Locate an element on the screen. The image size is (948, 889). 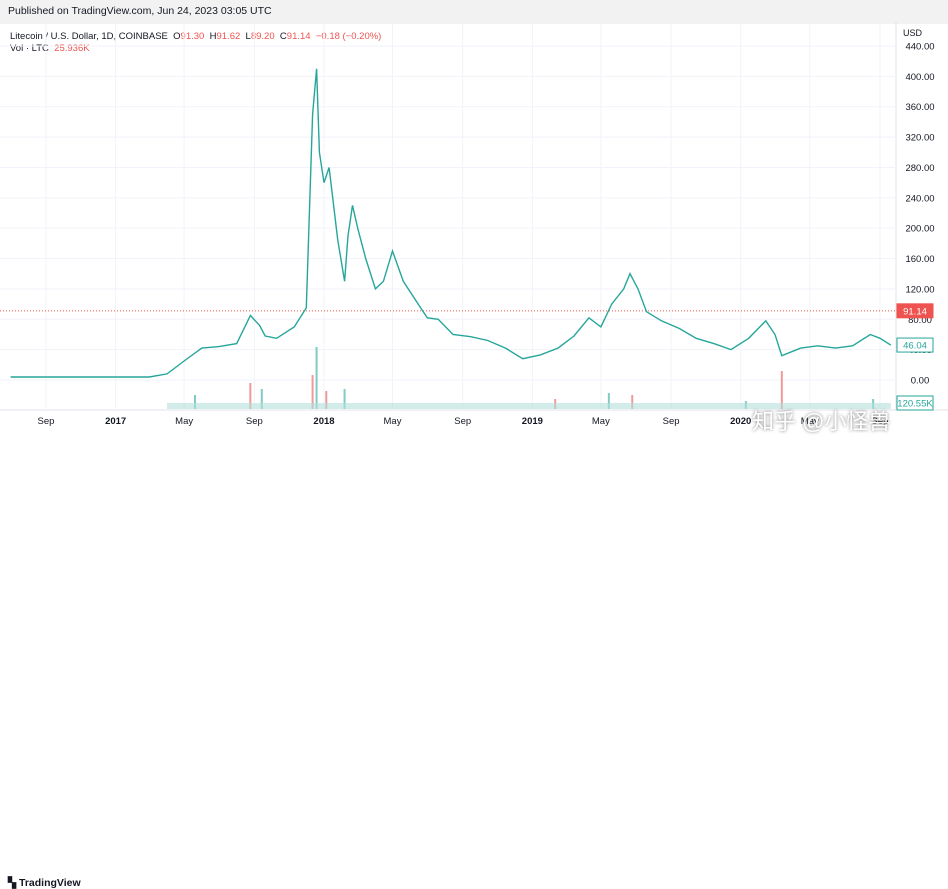
volume-badge-box is located at coordinates (915, 403).